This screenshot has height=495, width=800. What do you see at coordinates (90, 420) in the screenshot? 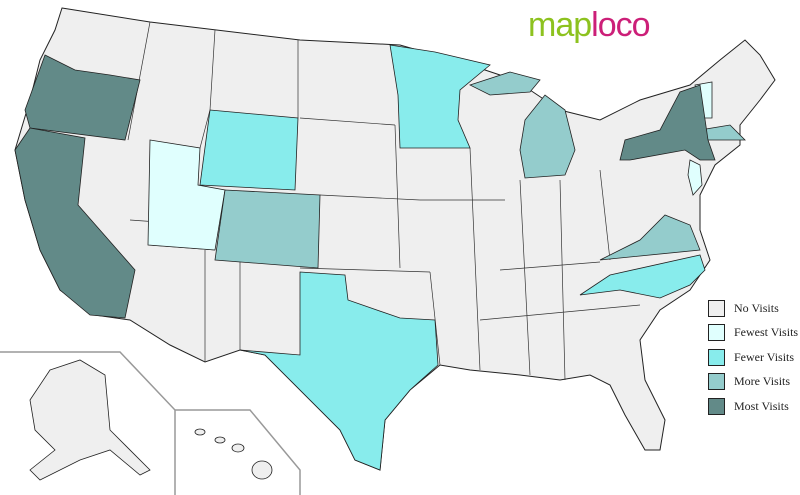
I see `alaska` at bounding box center [90, 420].